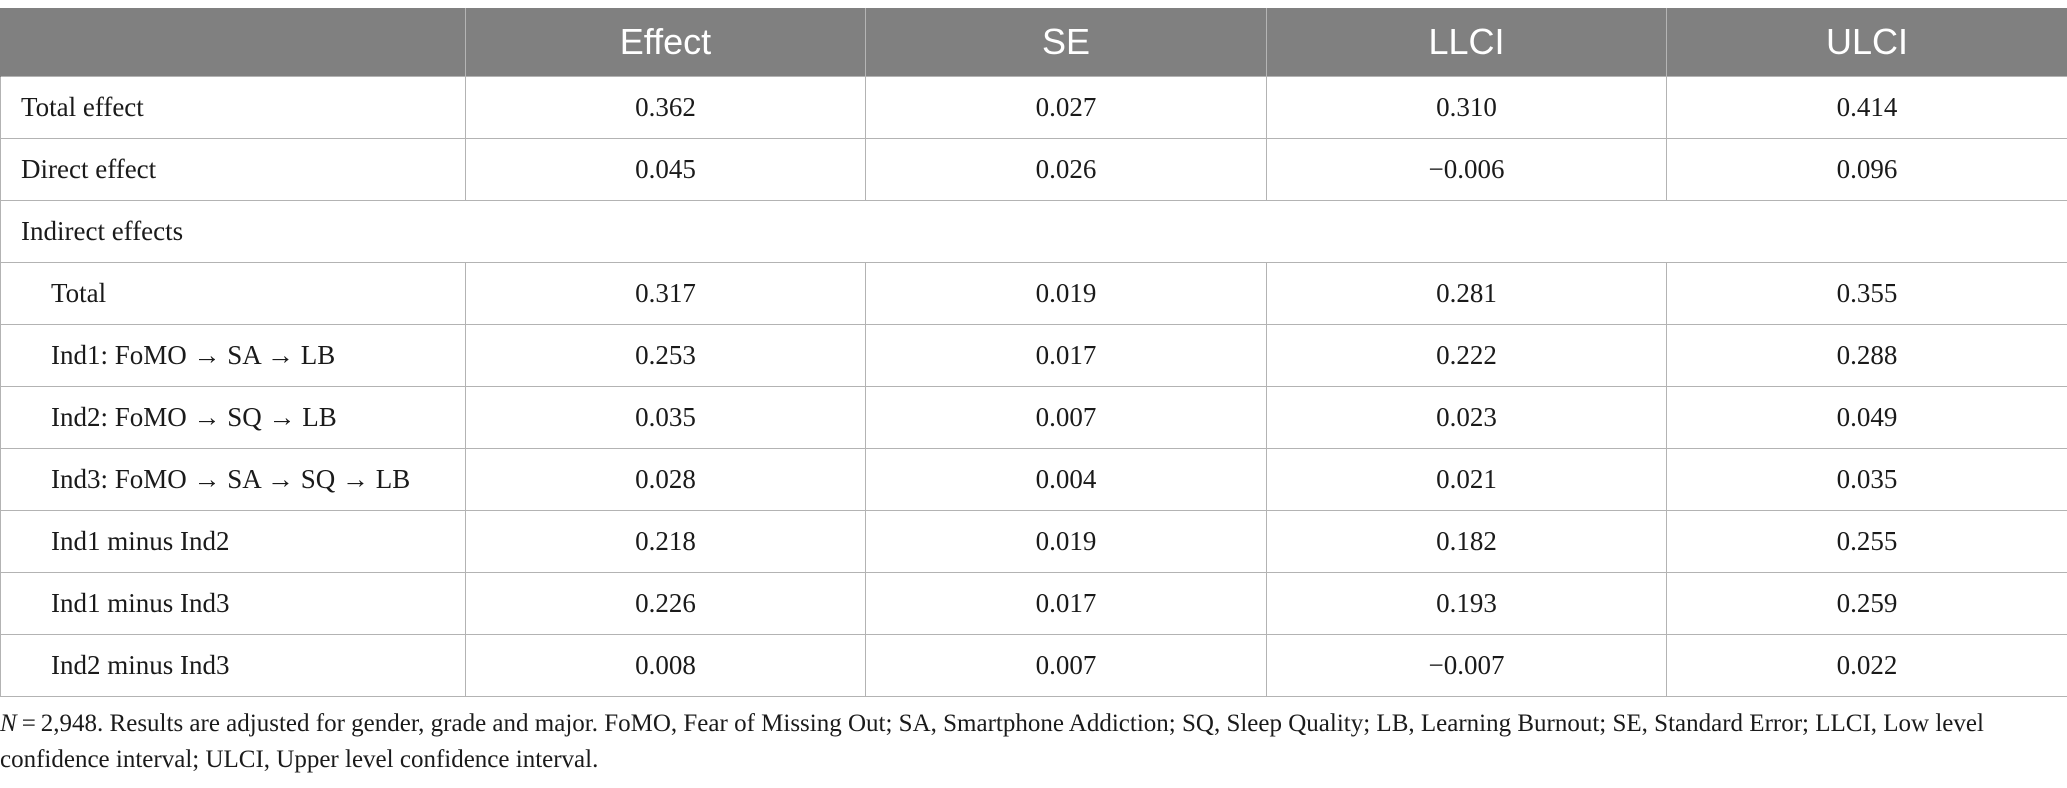 This screenshot has height=788, width=2067. Describe the element at coordinates (233, 355) in the screenshot. I see `row-label: Ind1: FoMO → SA → LB` at that location.